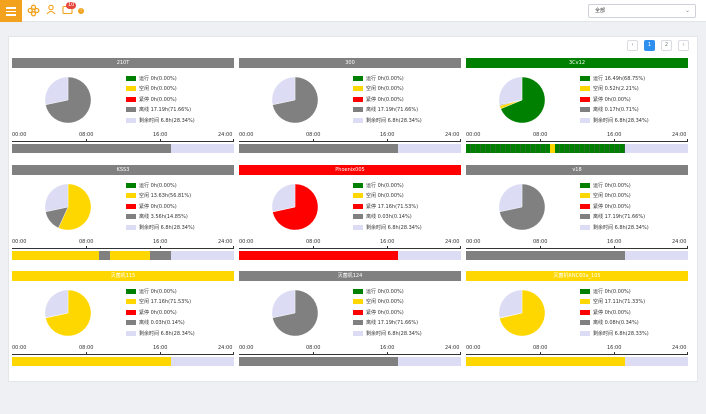  Describe the element at coordinates (350, 141) in the screenshot. I see `time-axis-line` at that location.